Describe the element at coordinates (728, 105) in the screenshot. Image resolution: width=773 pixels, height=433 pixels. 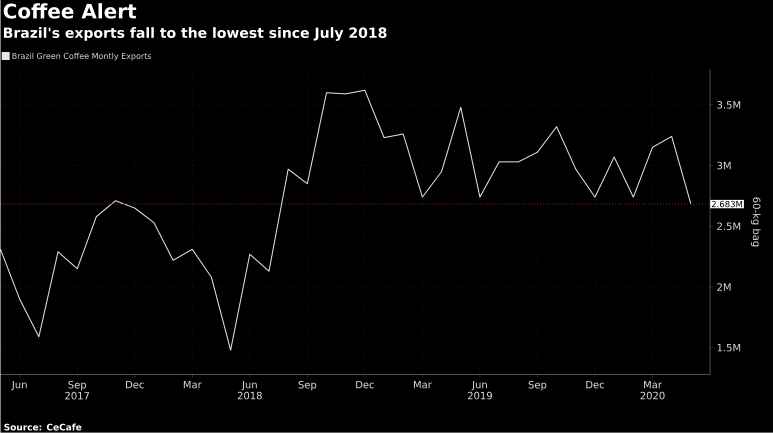
I see `y-tick-label: 3.5M` at that location.